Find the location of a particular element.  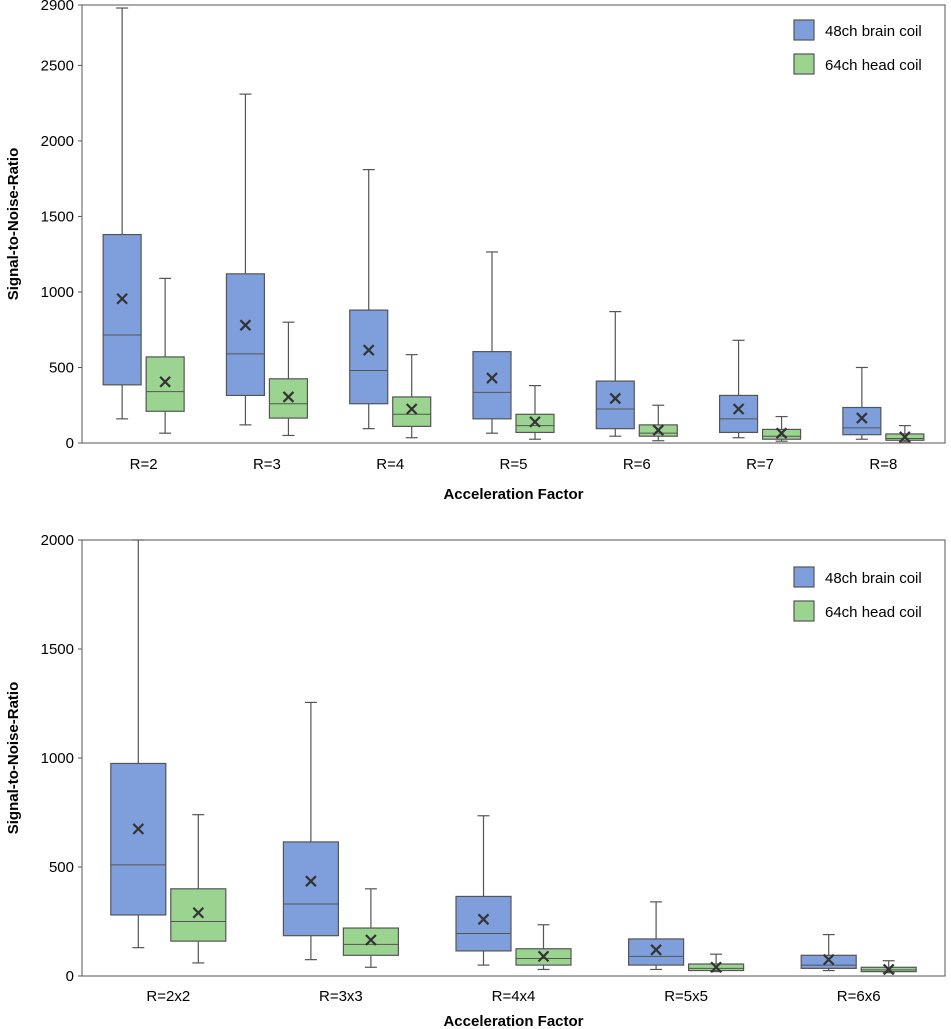

x-tick-label: R=2x2 is located at coordinates (168, 996).